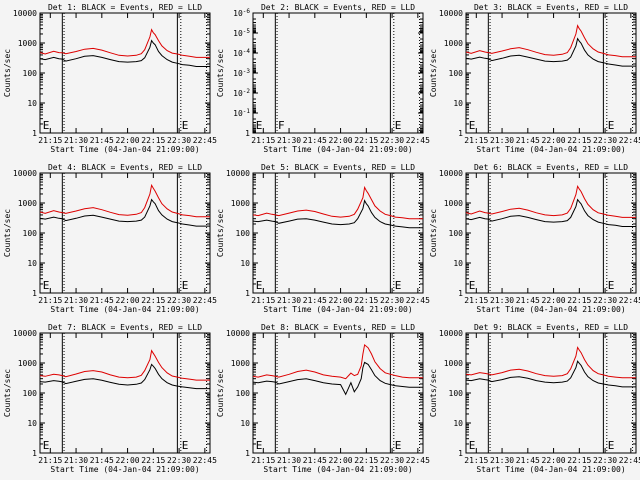  Describe the element at coordinates (338, 327) in the screenshot. I see `panel-title: Det 8: BLACK = Events, RED = LLD` at that location.